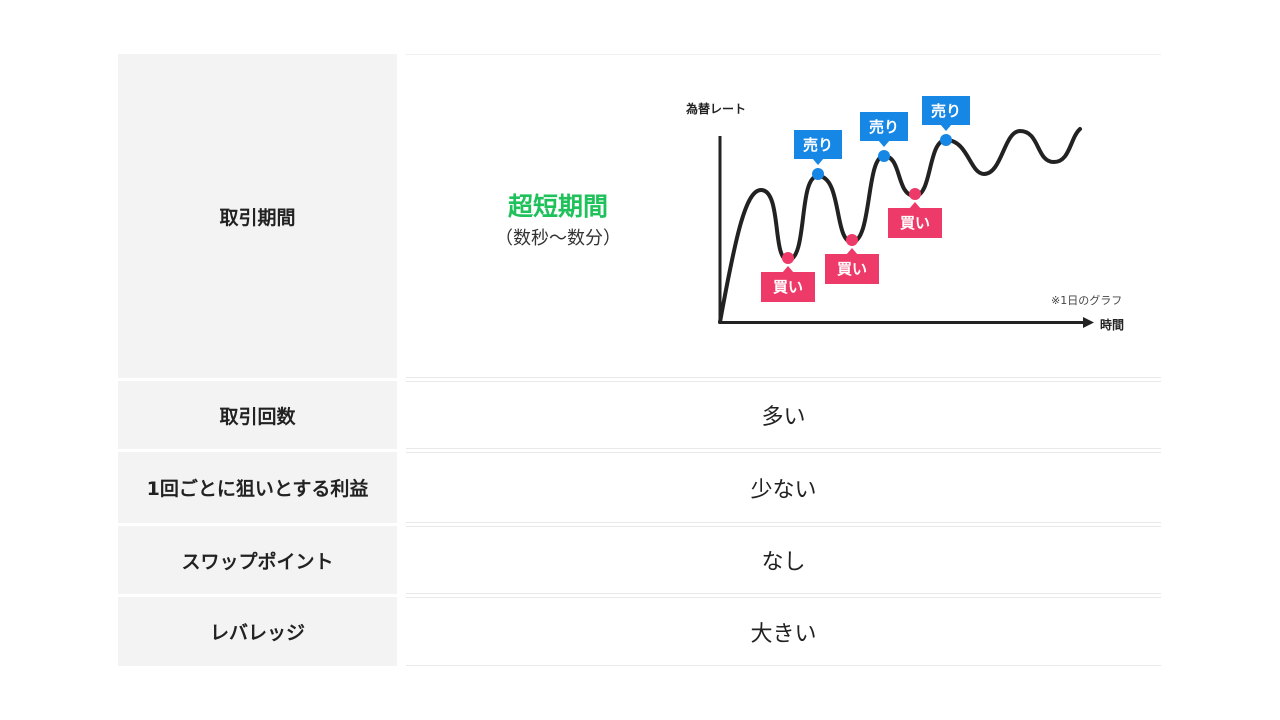 Image resolution: width=1280 pixels, height=720 pixels. Describe the element at coordinates (783, 487) in the screenshot. I see `row-value-target-profit: 少ない` at that location.